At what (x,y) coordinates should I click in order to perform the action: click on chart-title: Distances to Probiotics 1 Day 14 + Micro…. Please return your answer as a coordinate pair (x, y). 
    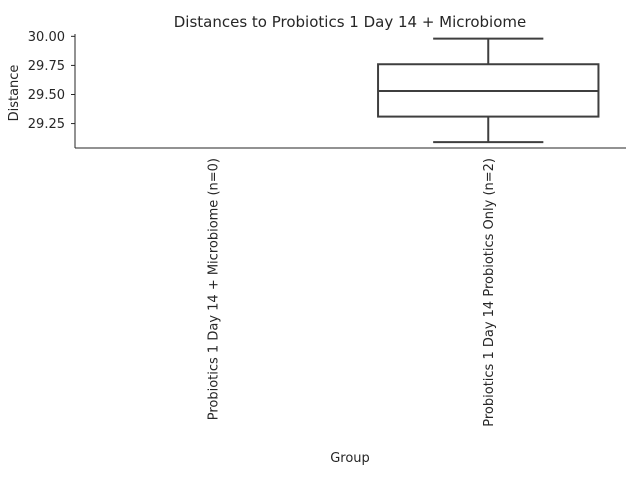
    Looking at the image, I should click on (350, 22).